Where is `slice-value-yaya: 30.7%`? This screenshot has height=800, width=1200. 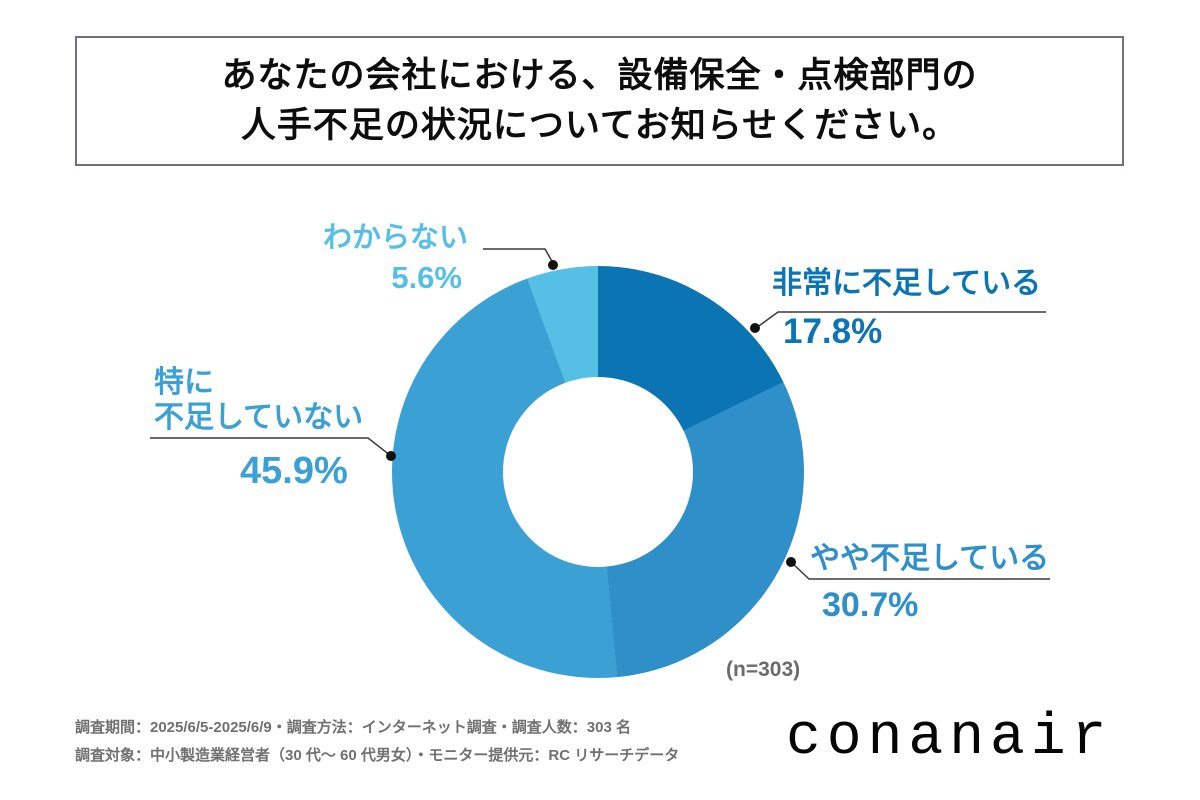
slice-value-yaya: 30.7% is located at coordinates (870, 605).